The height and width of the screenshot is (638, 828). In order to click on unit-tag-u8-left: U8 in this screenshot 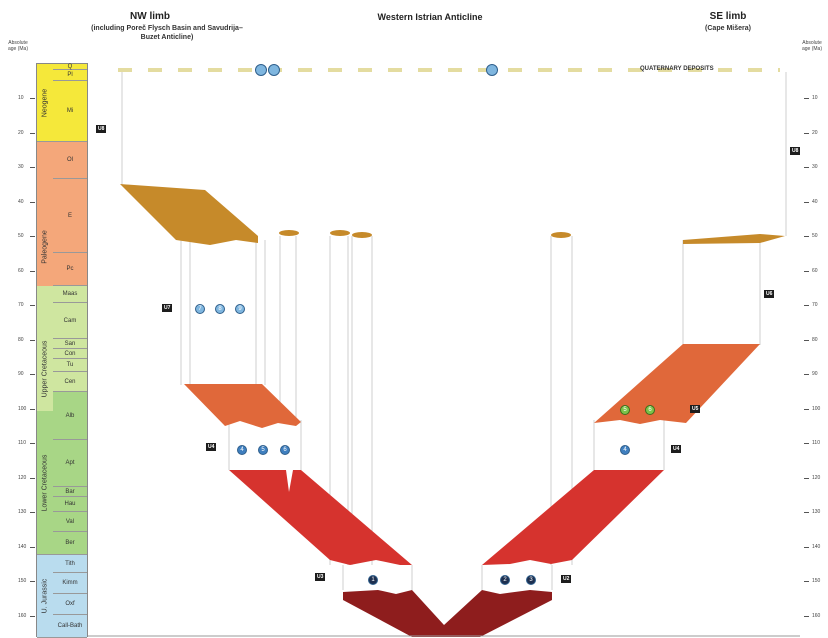, I will do `click(101, 129)`.